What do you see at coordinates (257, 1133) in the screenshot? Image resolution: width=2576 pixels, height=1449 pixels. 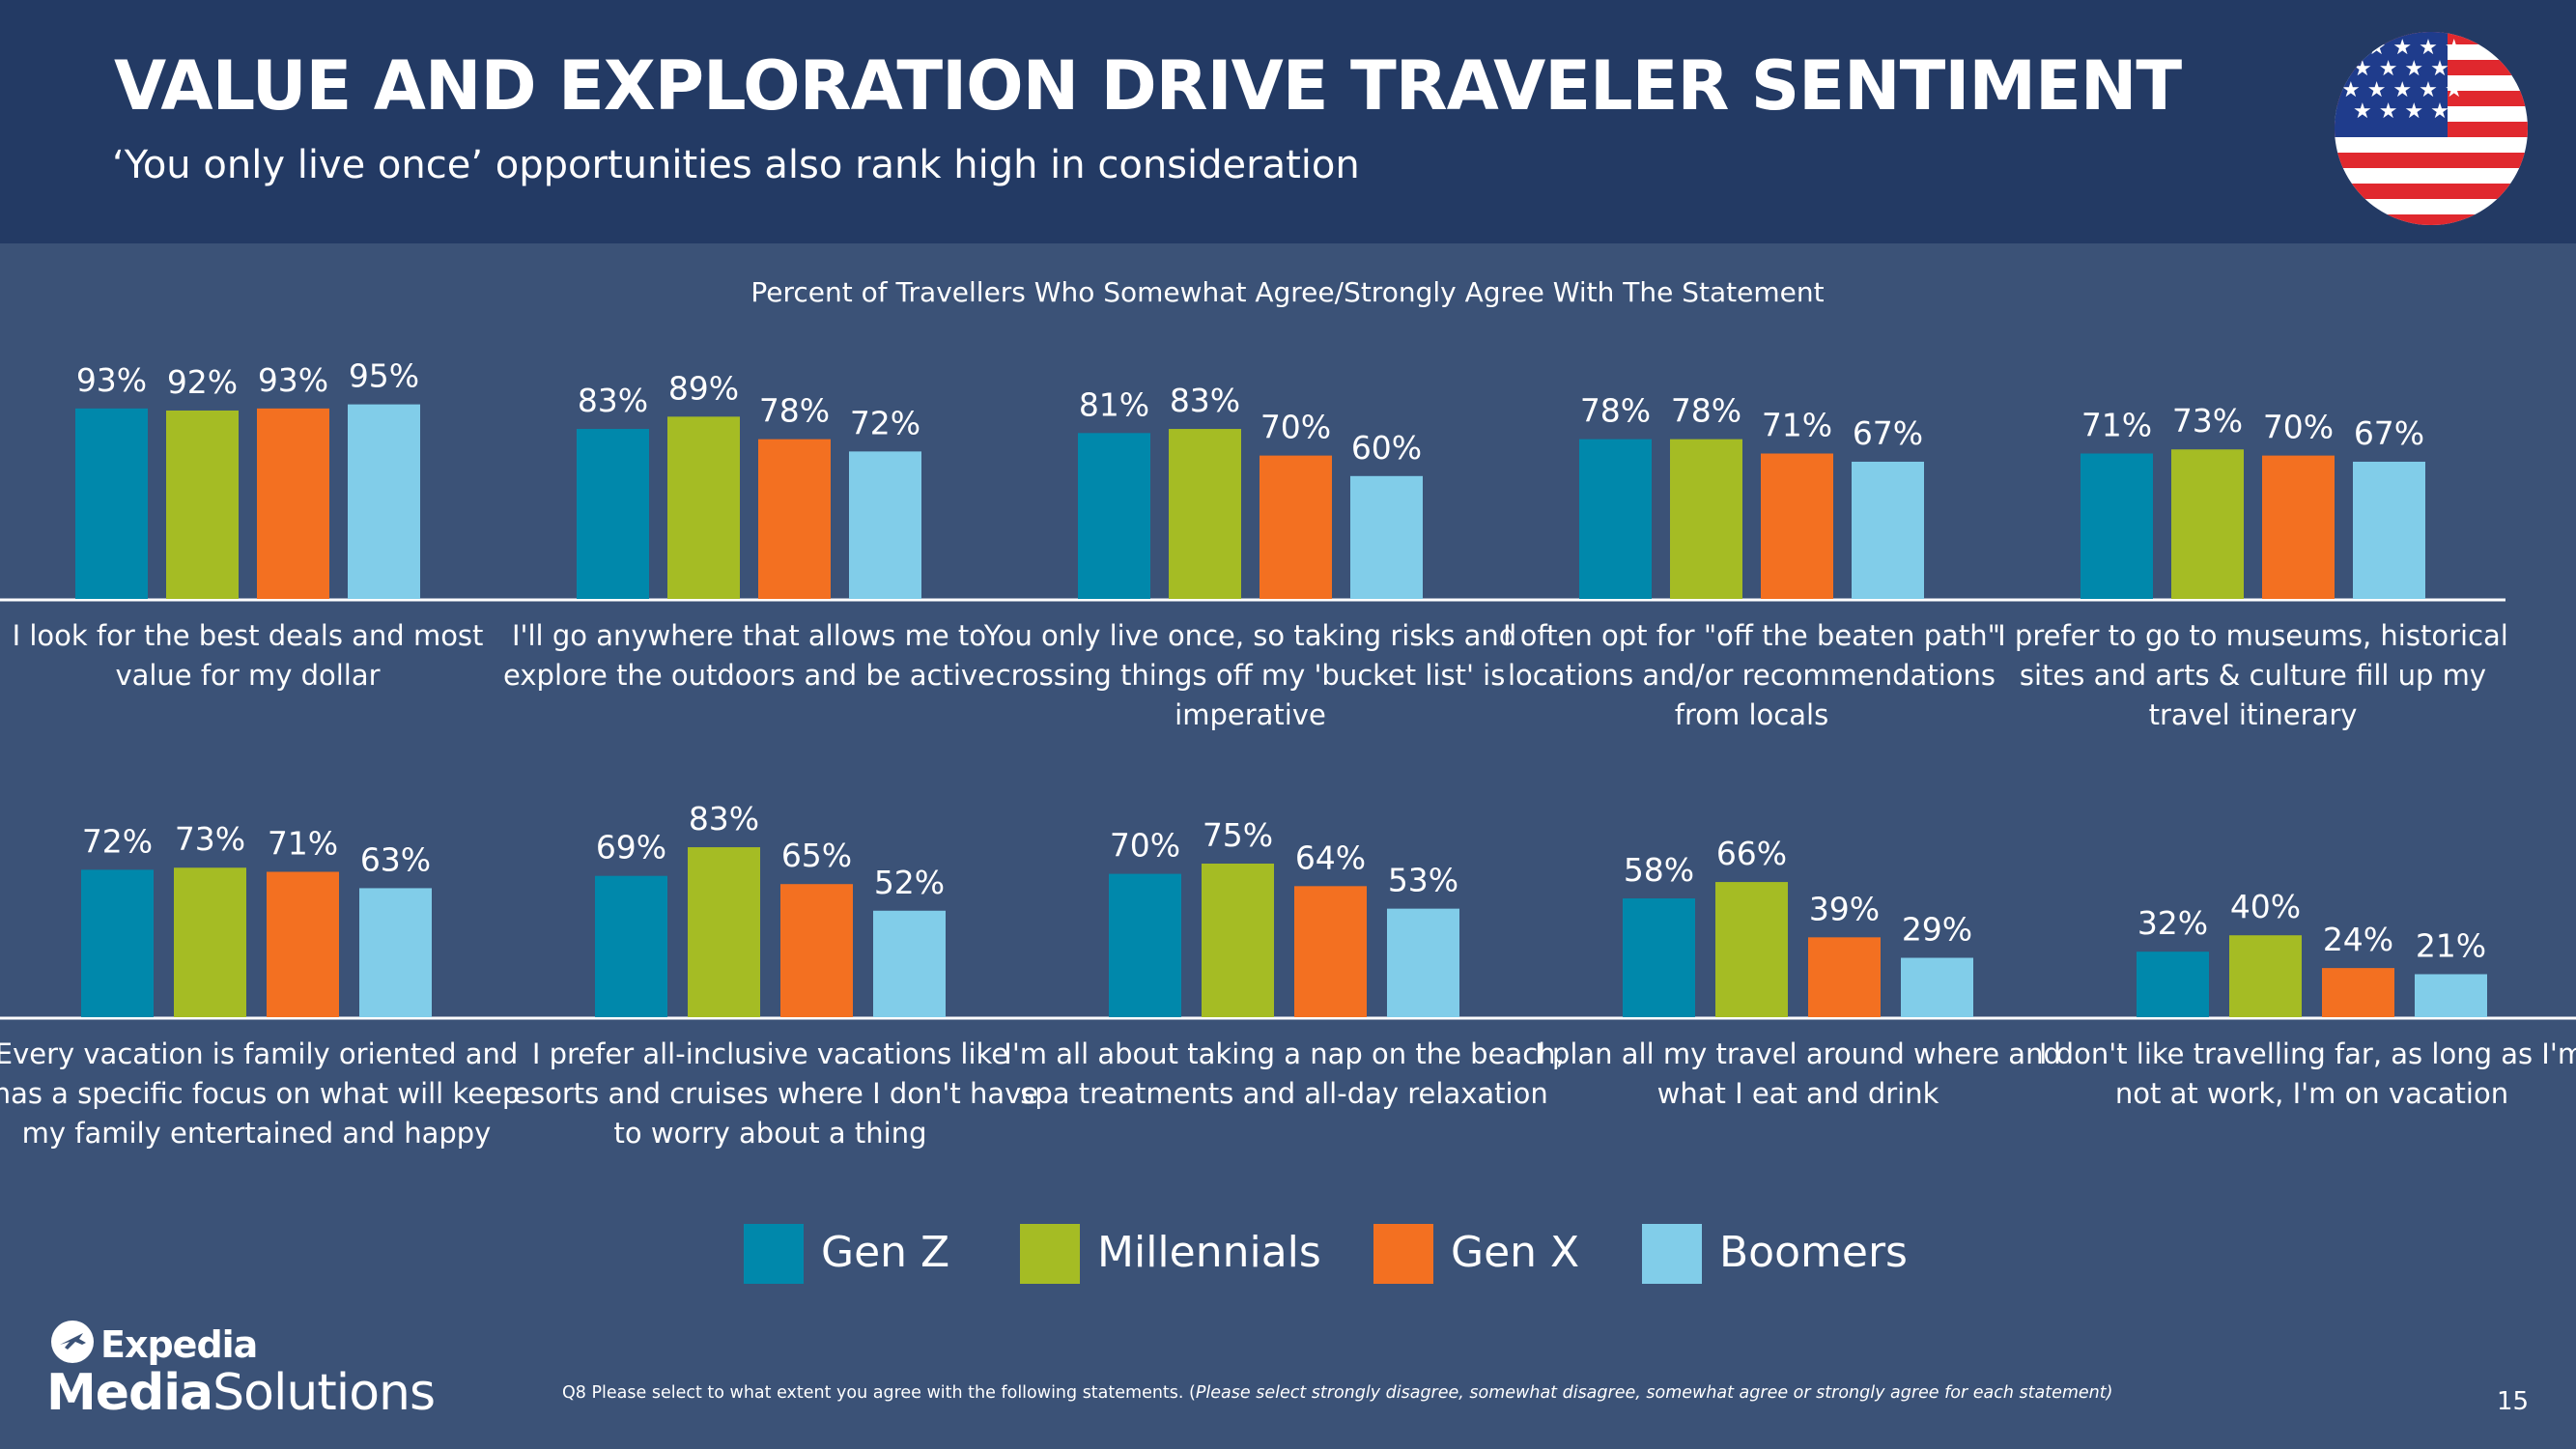 I see `category-label: my family entertained and happy` at bounding box center [257, 1133].